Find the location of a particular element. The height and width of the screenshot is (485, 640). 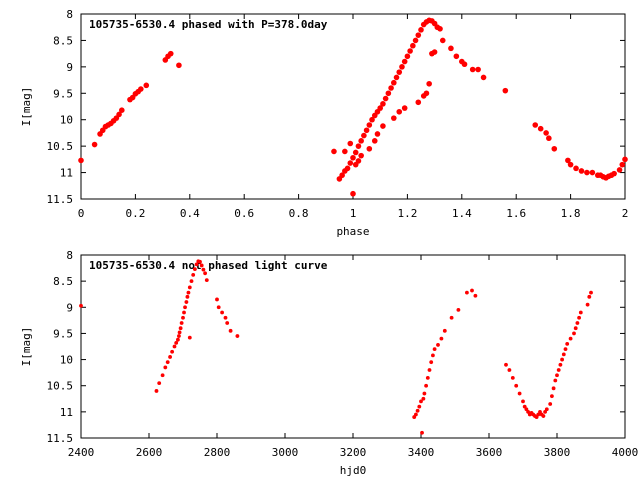

y-tick-label: 9.5 is located at coordinates (63, 333).